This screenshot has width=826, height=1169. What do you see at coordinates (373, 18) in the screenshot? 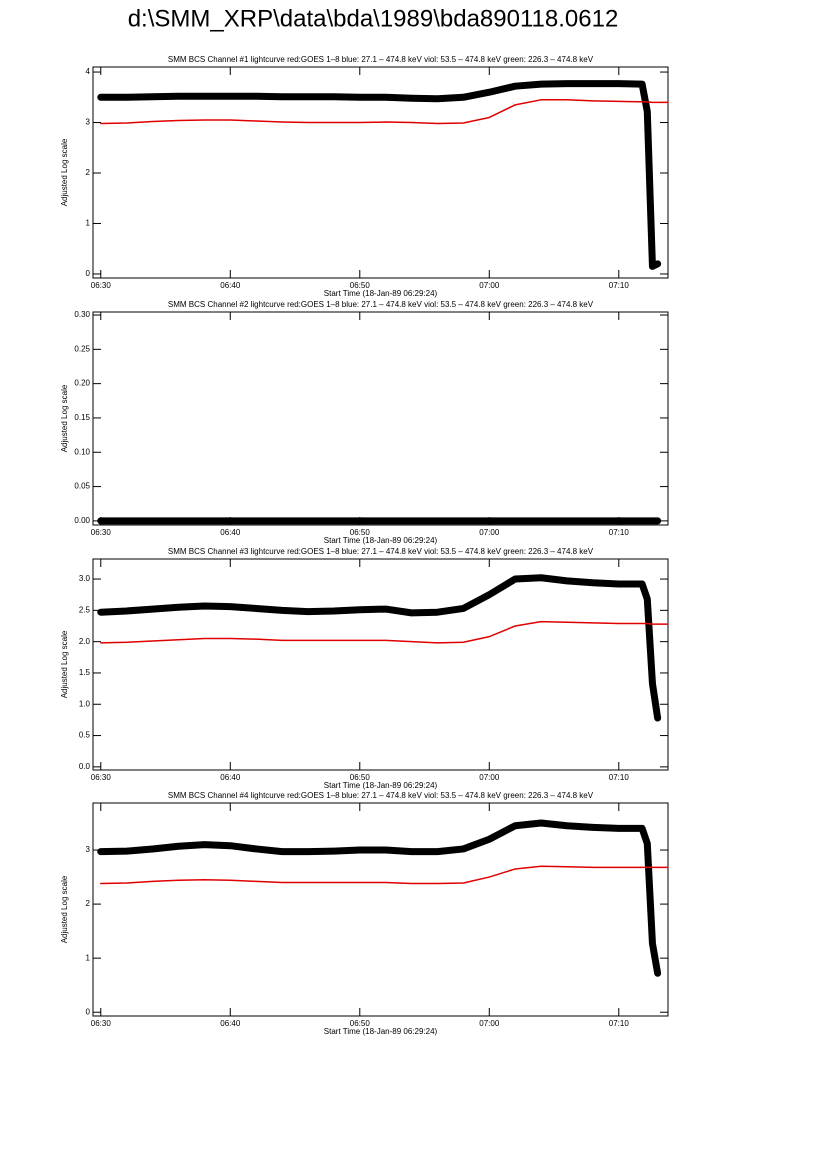
I see `page-title: d:\SMM_XRP\data\bda\1989\bda890118.0612` at bounding box center [373, 18].